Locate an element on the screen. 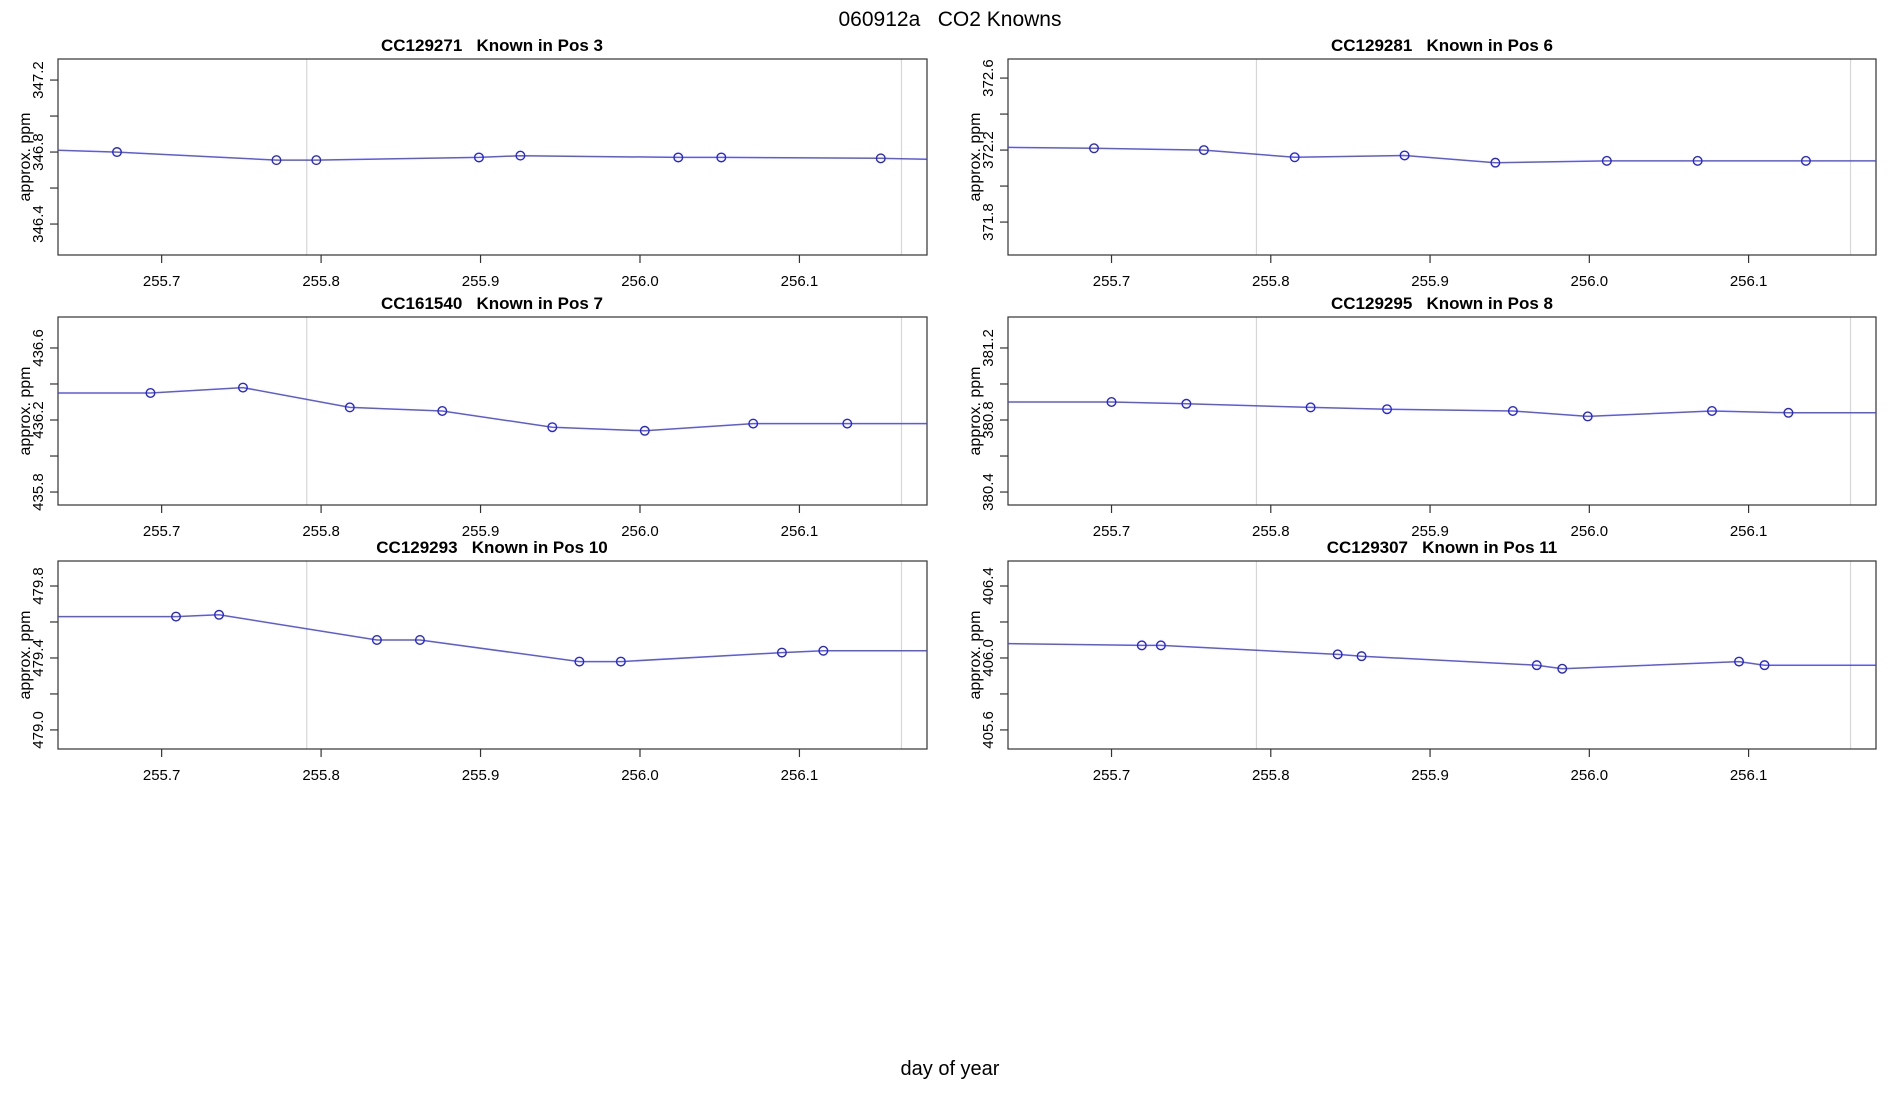 The image size is (1900, 1100). y-tick-label: 435.8 is located at coordinates (38, 492).